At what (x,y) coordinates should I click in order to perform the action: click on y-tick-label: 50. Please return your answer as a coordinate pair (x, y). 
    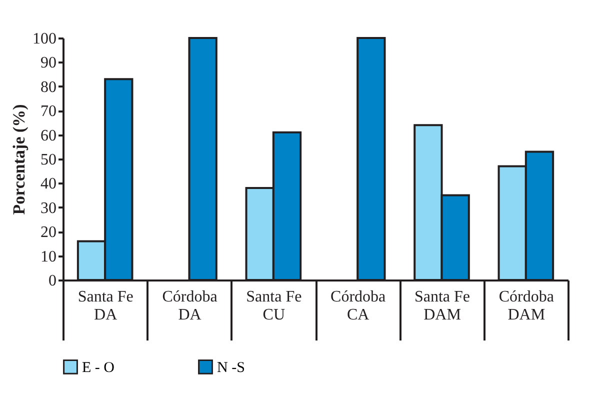
    Looking at the image, I should click on (48, 160).